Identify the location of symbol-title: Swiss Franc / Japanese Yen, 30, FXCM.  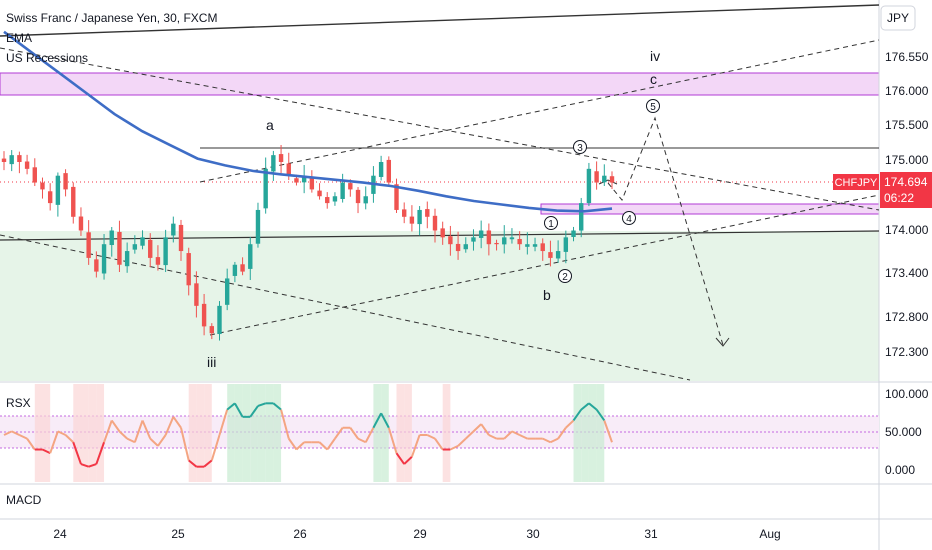
(111, 18).